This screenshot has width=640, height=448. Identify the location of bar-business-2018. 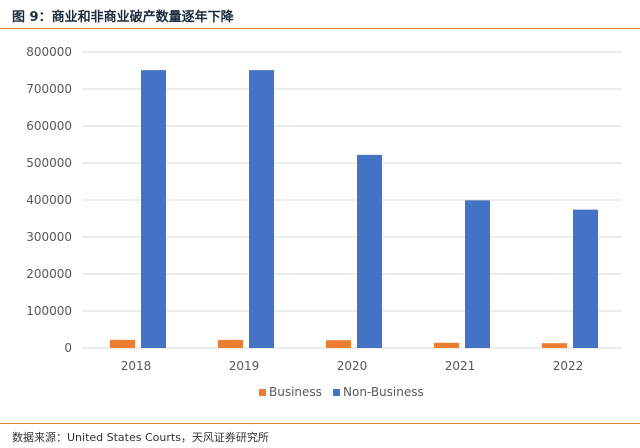
(122, 343).